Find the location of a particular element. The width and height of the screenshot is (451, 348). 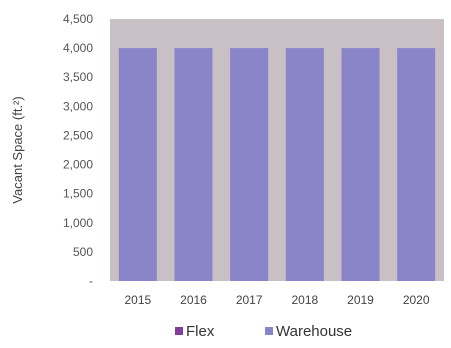

bar-warehouse-2015 is located at coordinates (138, 164).